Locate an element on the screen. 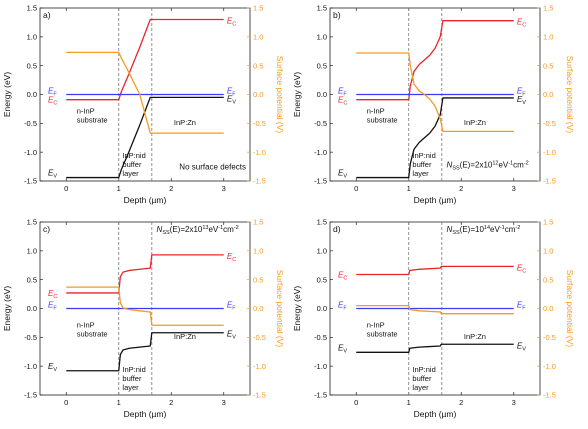 This screenshot has height=429, width=588. y2-tick-label: 0.0 is located at coordinates (258, 308).